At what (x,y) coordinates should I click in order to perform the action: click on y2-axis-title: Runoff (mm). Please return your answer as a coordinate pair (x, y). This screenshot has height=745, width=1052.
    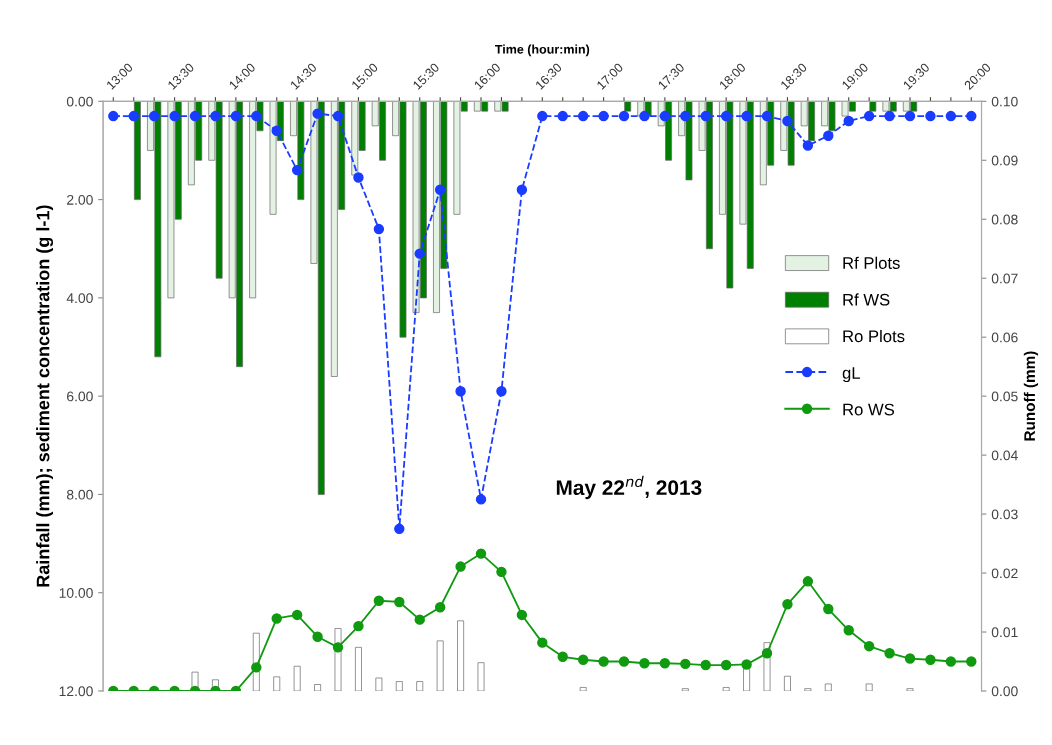
    Looking at the image, I should click on (1031, 396).